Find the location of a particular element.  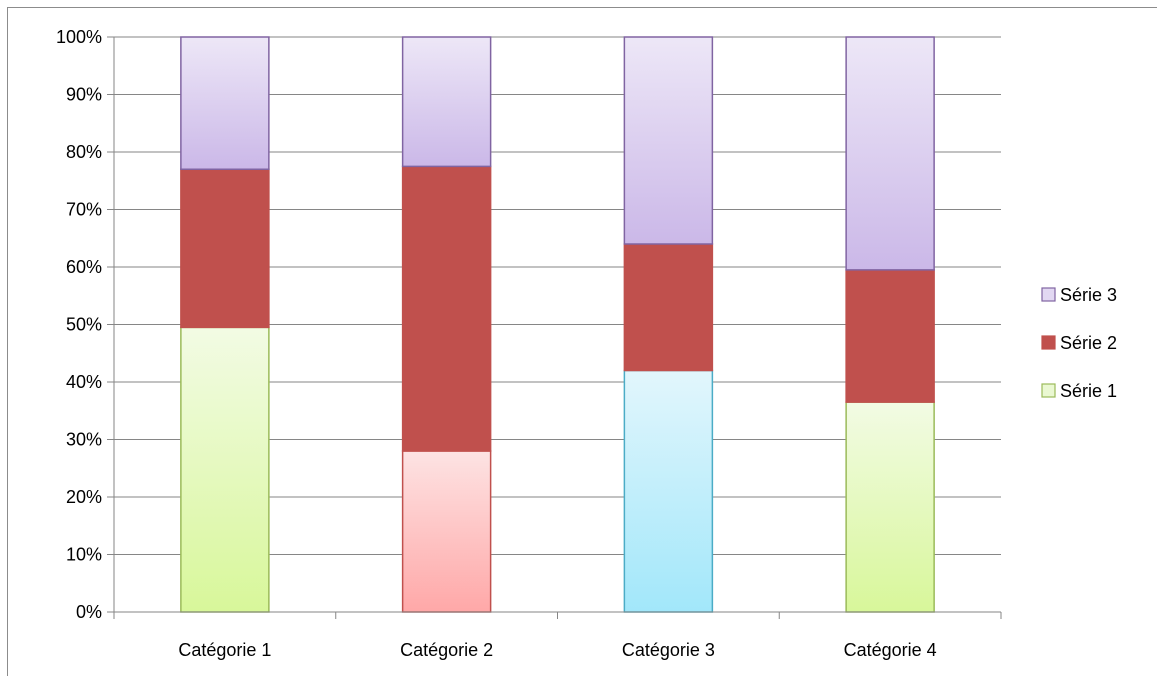

y-tick-label: 10% is located at coordinates (84, 555).